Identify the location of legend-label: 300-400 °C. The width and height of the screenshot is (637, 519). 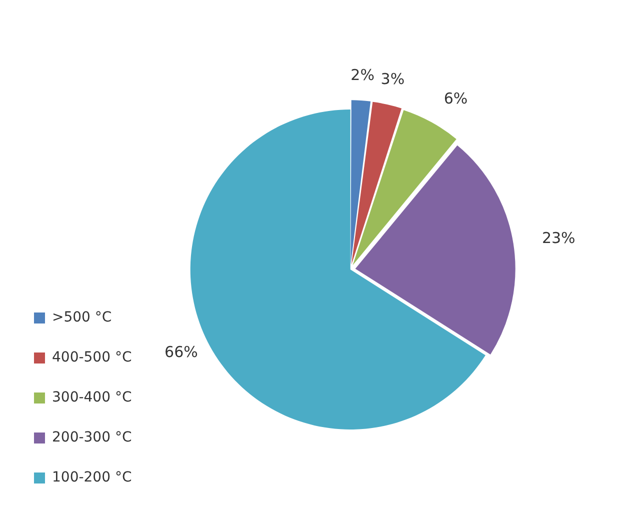
(92, 398).